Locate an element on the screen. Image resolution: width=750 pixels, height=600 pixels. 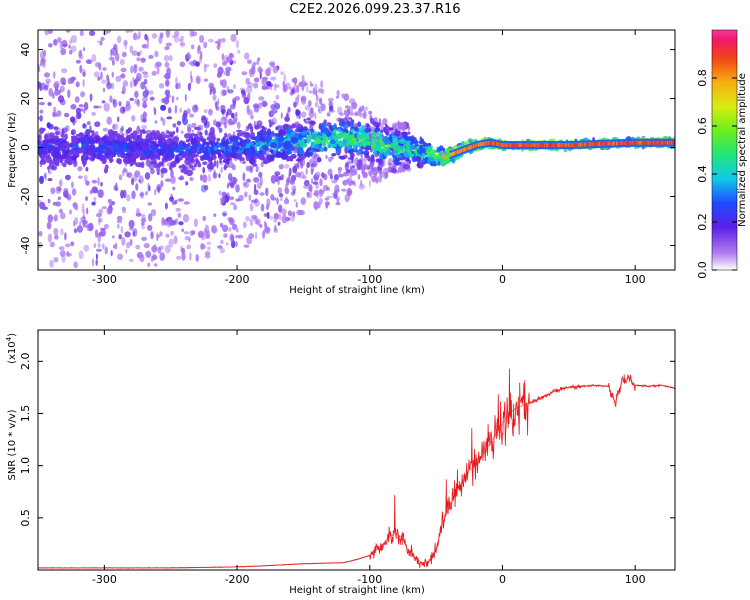
y-tick-label: 20 is located at coordinates (25, 99).